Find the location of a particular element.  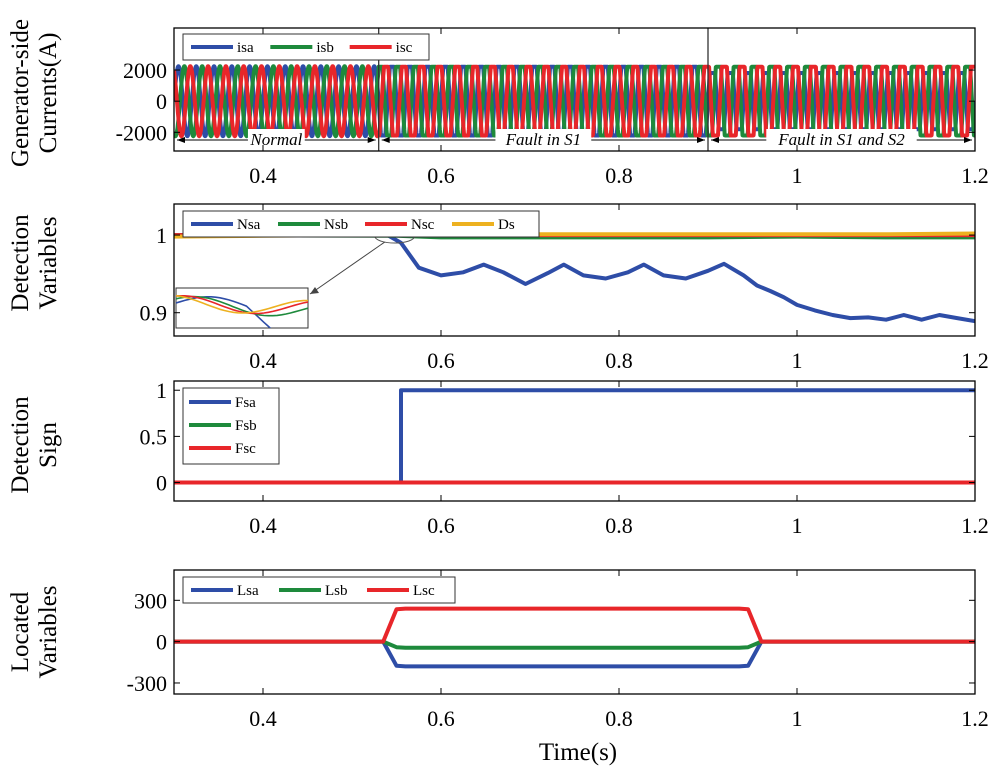

series-Lsc is located at coordinates (574, 625).